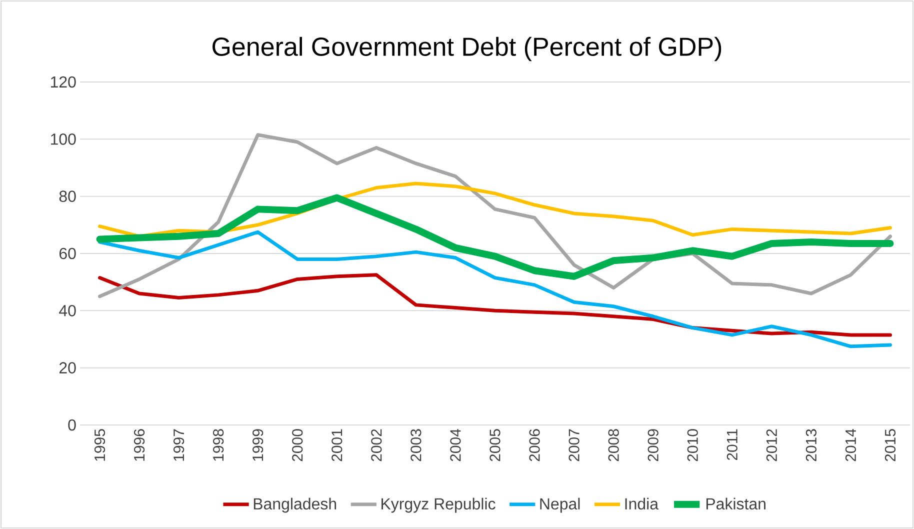 Image resolution: width=914 pixels, height=529 pixels. I want to click on x-tick-label: 1998, so click(218, 445).